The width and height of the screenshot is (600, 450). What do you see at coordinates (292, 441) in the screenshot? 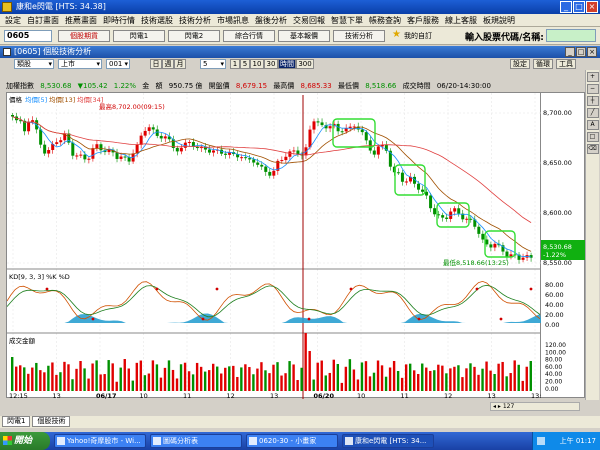
I see `task-paint: 0620-30 - 小畫家` at bounding box center [292, 441].